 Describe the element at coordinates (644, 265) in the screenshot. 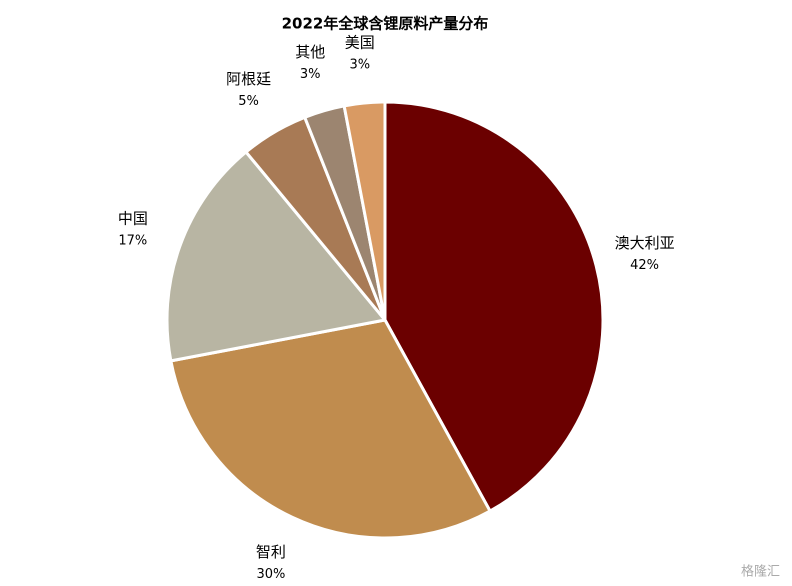

I see `value-label: 42%` at that location.